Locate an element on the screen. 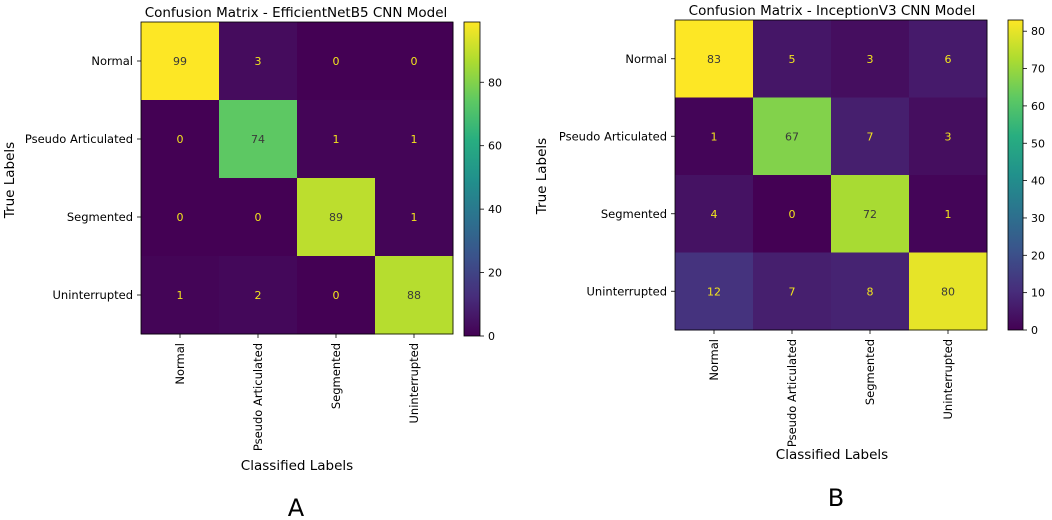 This screenshot has width=1052, height=520. panel-b-ytick-label: Pseudo Articulated is located at coordinates (613, 136).